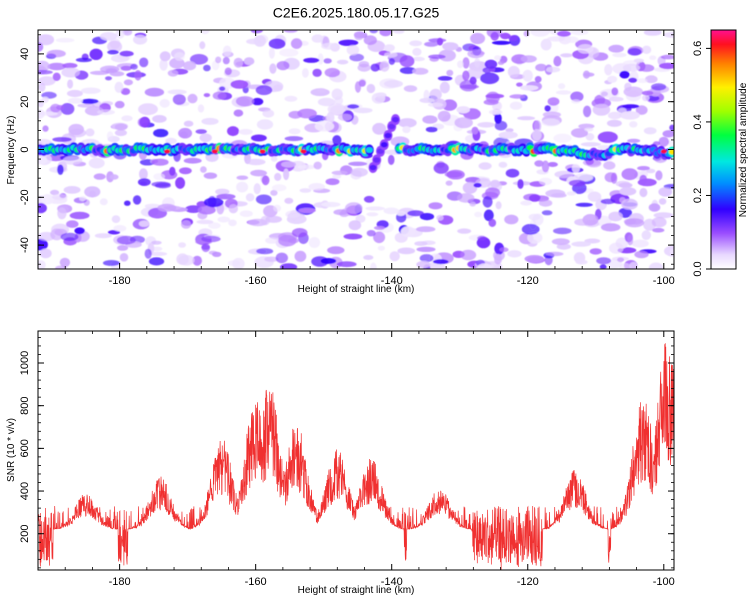 This screenshot has height=605, width=750. Describe the element at coordinates (698, 121) in the screenshot. I see `colorbar-tick-label: 0.4` at that location.